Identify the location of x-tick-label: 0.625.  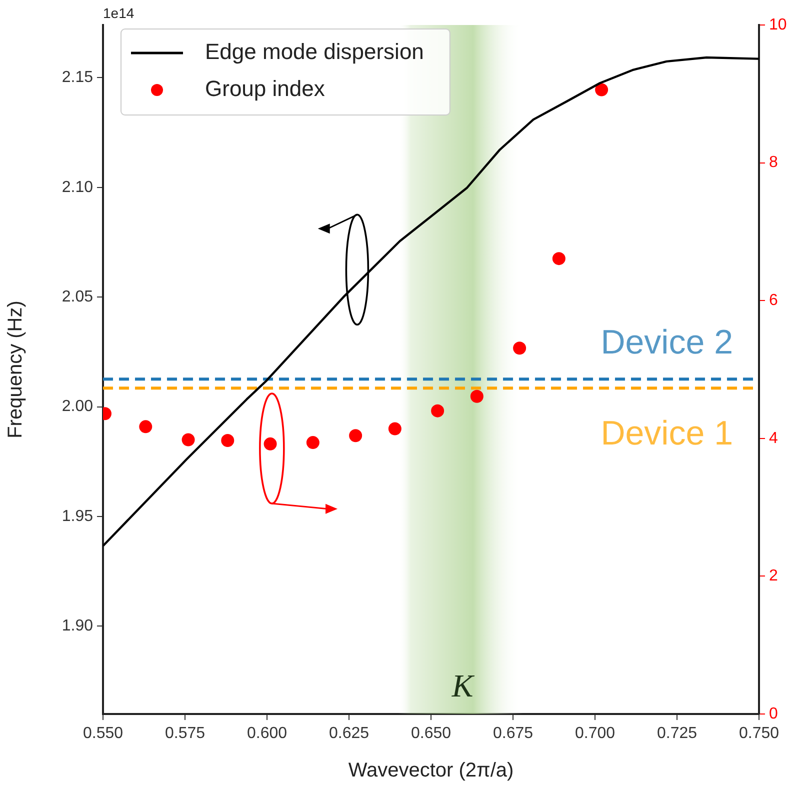
(349, 733).